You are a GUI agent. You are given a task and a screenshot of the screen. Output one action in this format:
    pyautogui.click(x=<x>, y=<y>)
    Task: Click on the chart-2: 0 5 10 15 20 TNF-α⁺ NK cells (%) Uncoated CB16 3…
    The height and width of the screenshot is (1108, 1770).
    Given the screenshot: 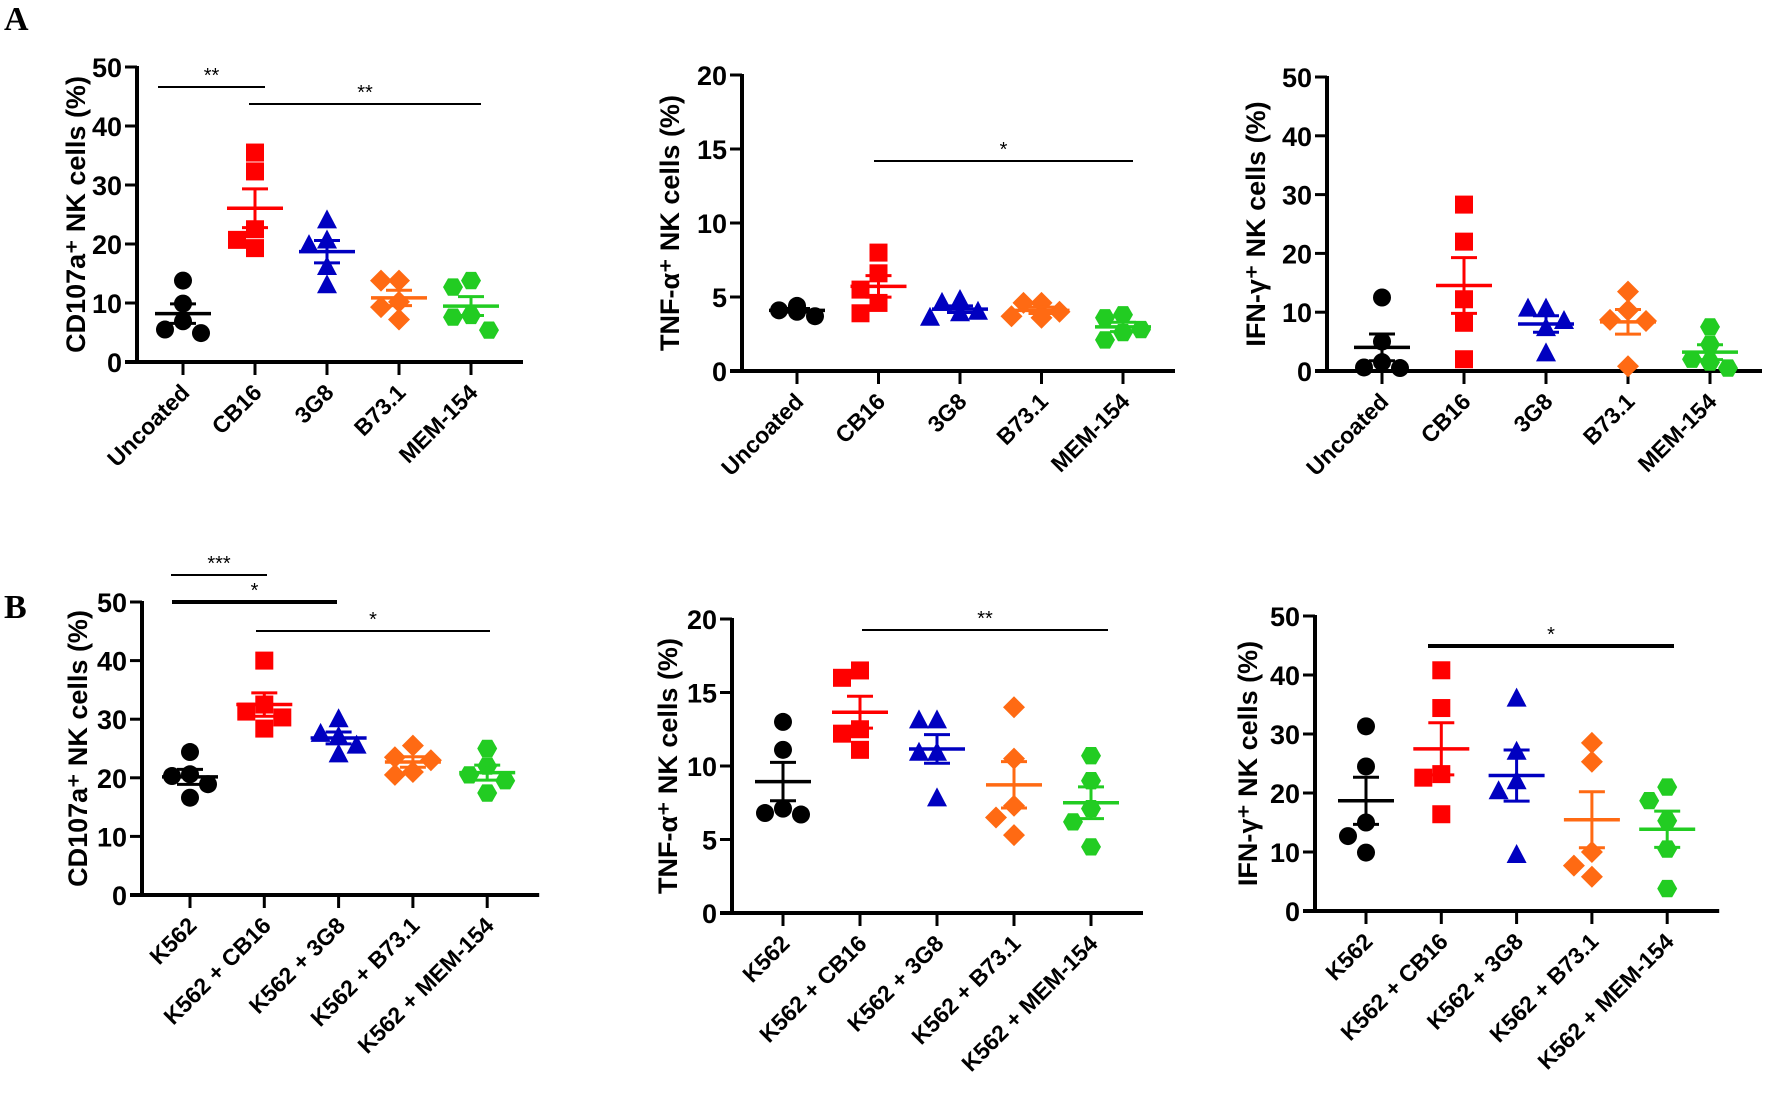 What is the action you would take?
    pyautogui.click(x=915, y=271)
    